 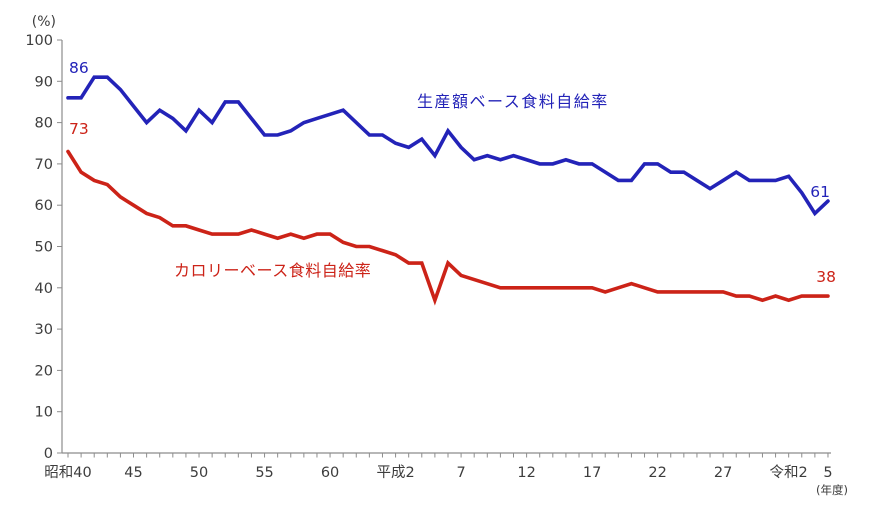 I want to click on y-tick-label: 60, so click(x=44, y=206).